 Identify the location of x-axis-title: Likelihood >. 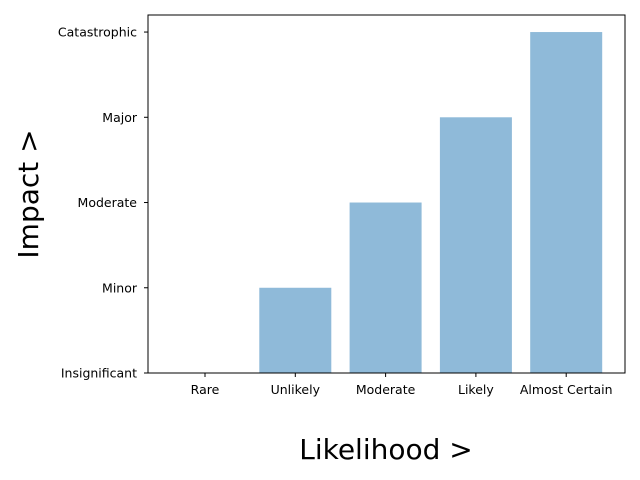
(386, 449).